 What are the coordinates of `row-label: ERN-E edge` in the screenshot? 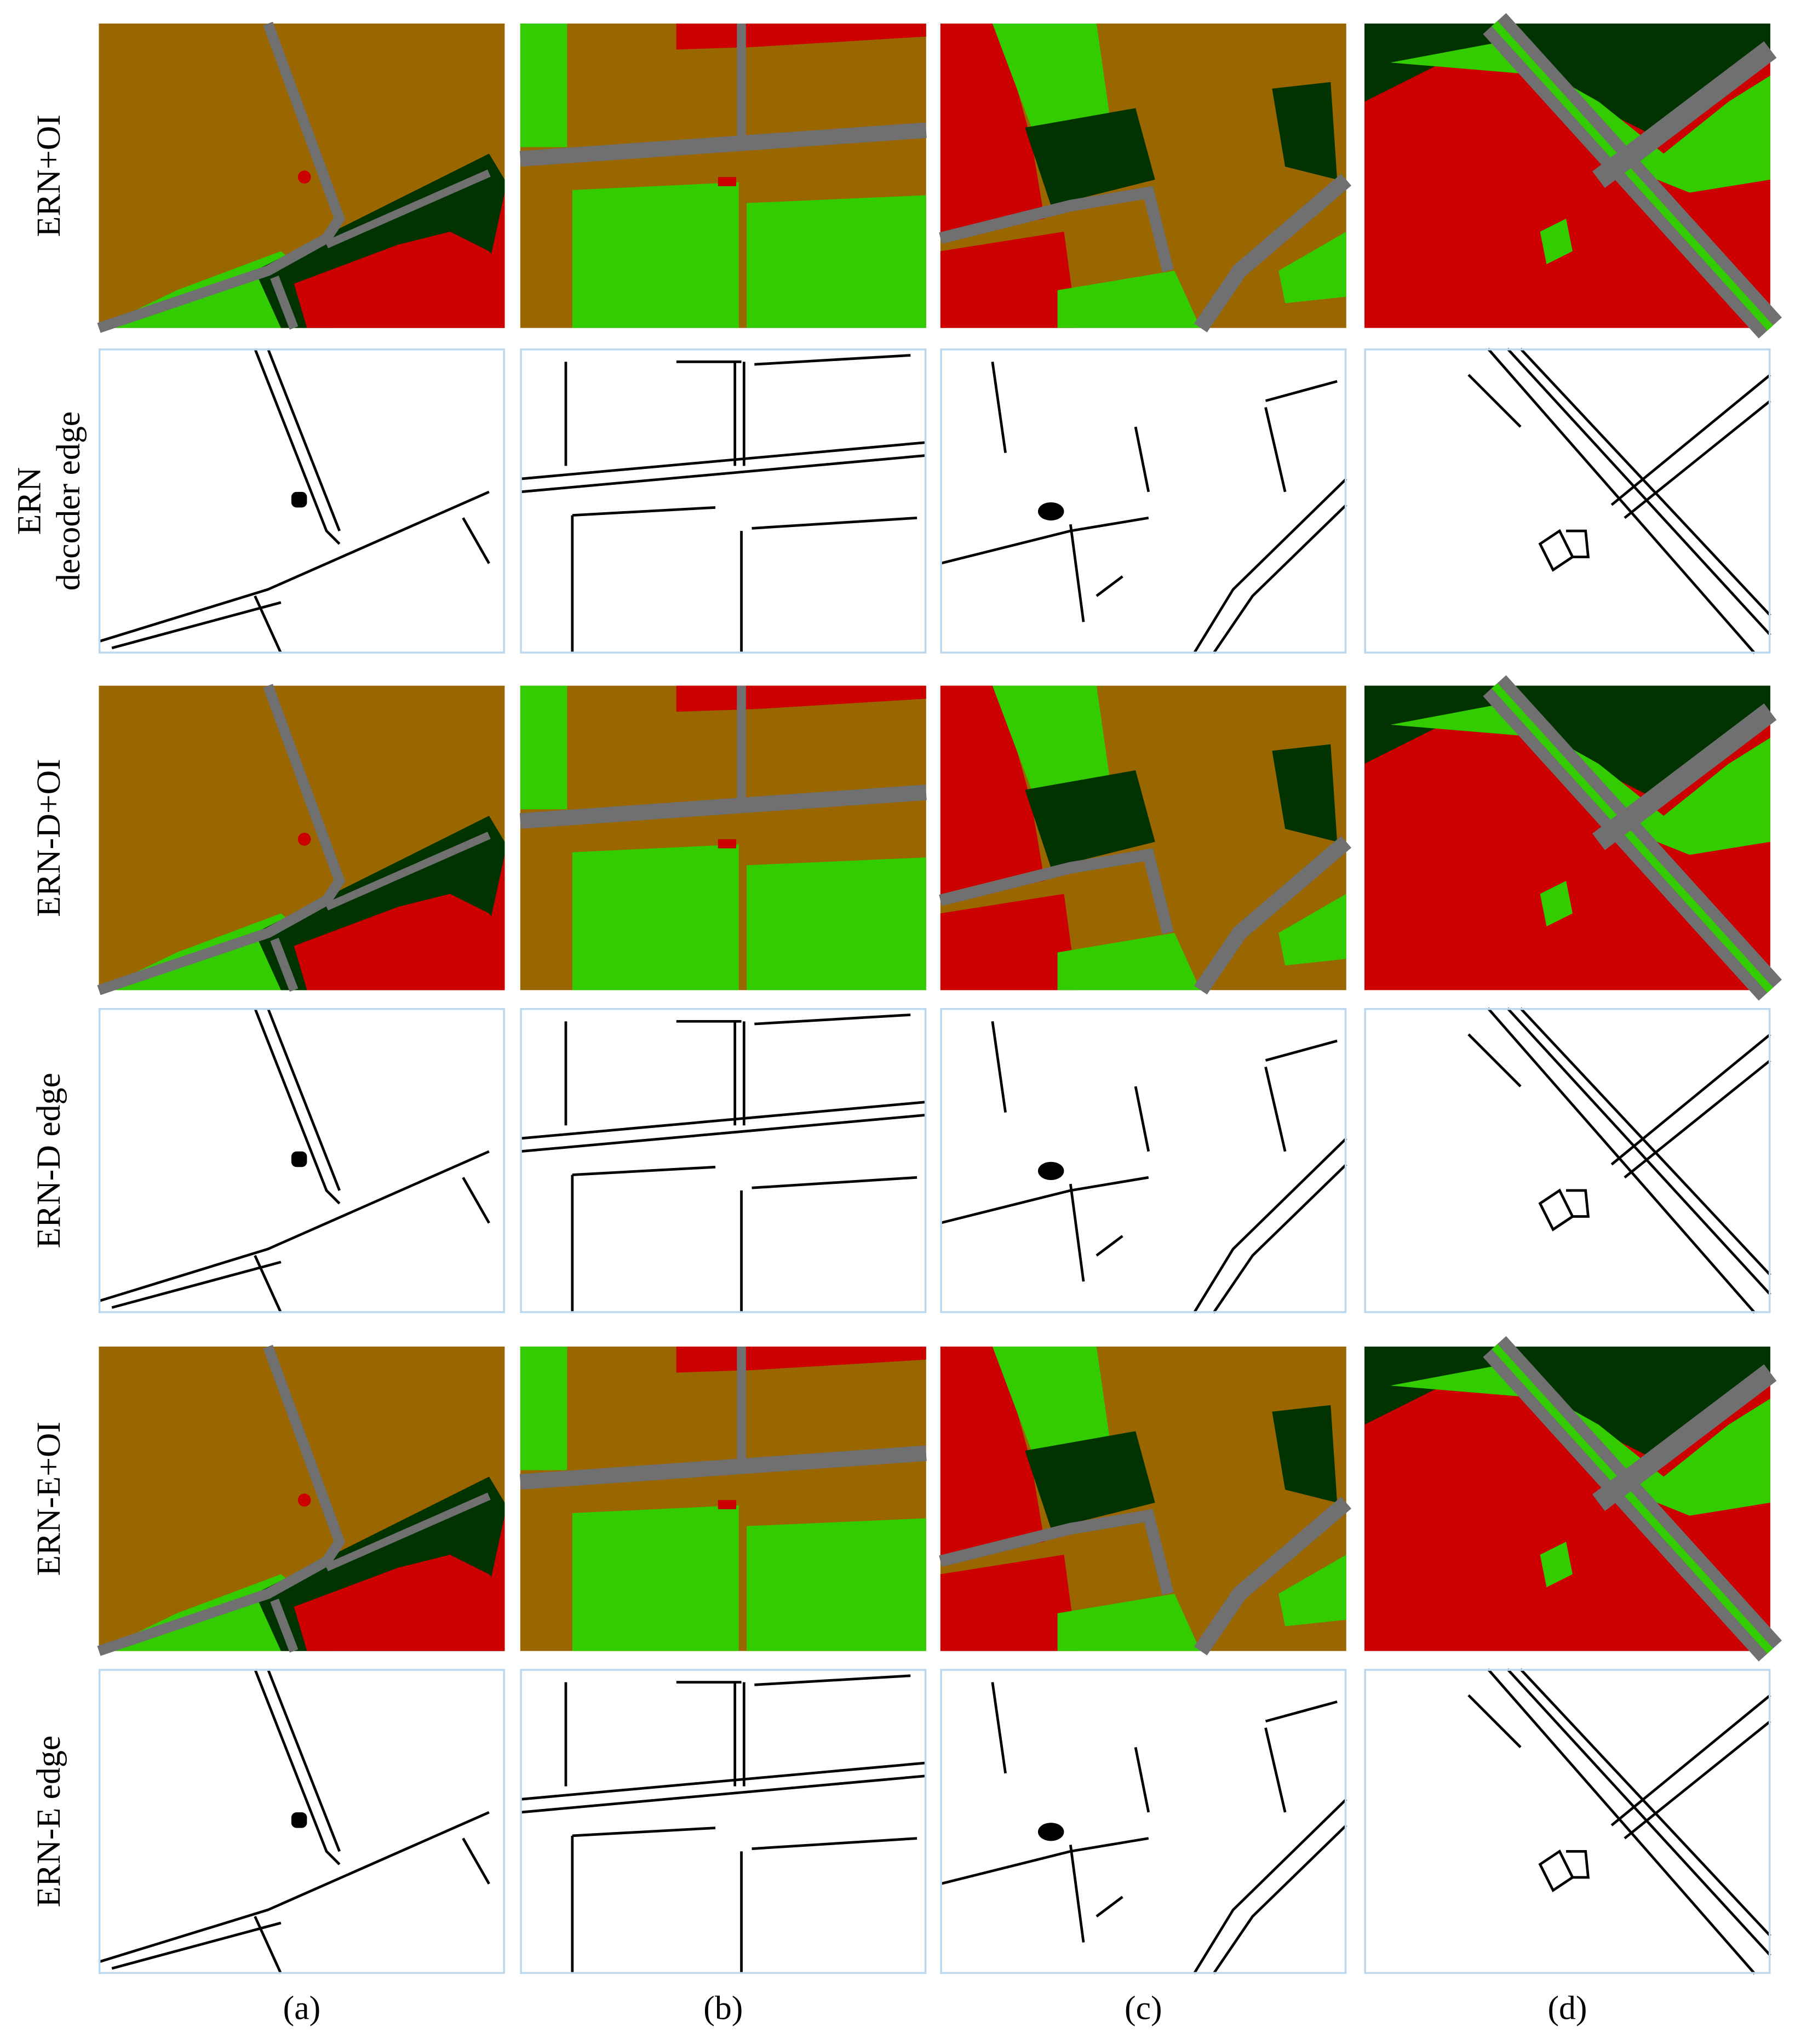 It's located at (48, 1822).